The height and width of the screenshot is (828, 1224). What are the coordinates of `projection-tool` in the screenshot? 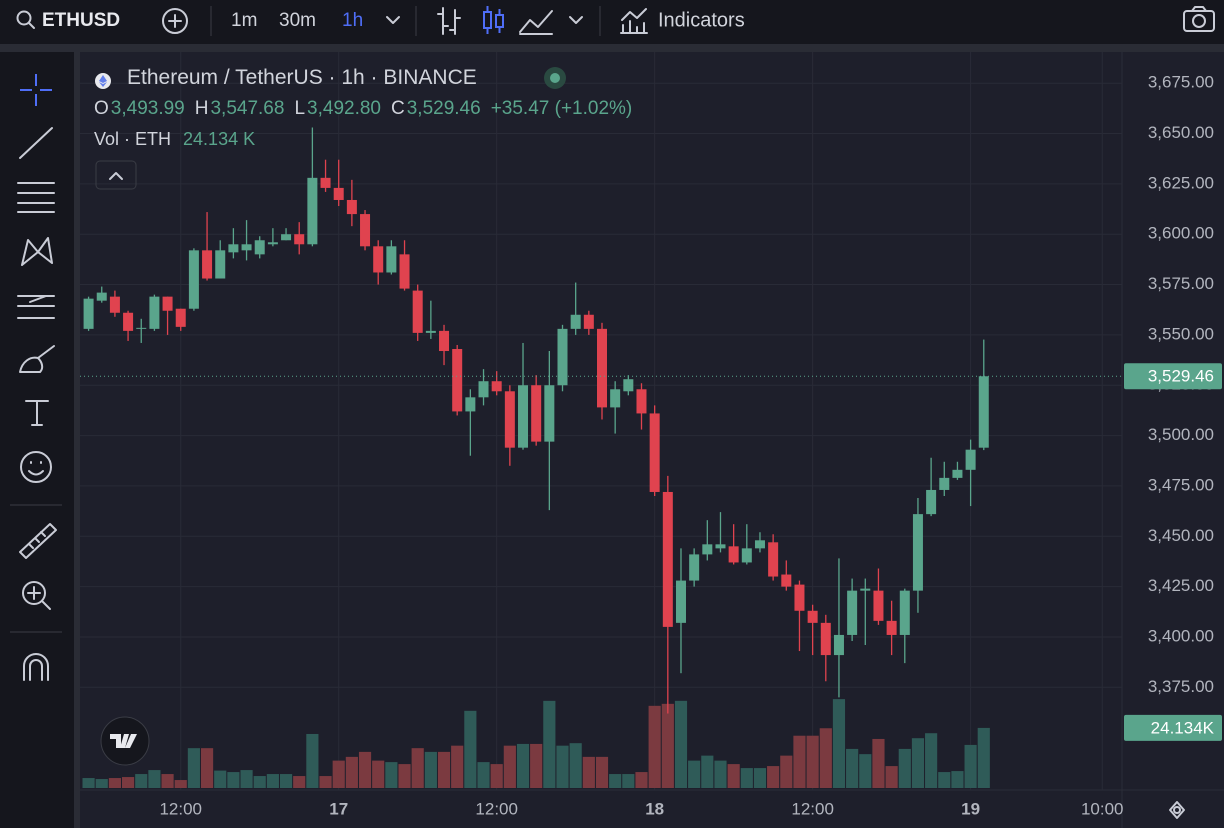 It's located at (36, 307).